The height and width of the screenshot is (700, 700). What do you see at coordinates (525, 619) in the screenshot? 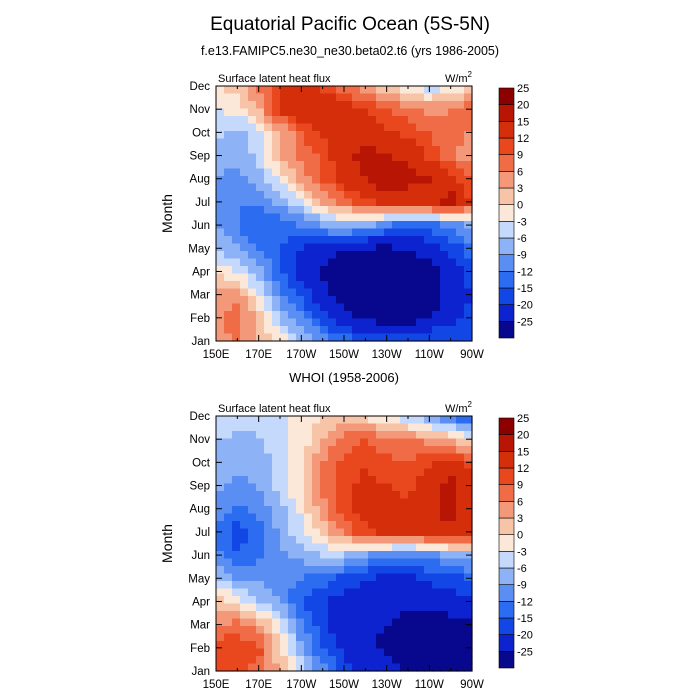
I see `colorbar-label: -15` at bounding box center [525, 619].